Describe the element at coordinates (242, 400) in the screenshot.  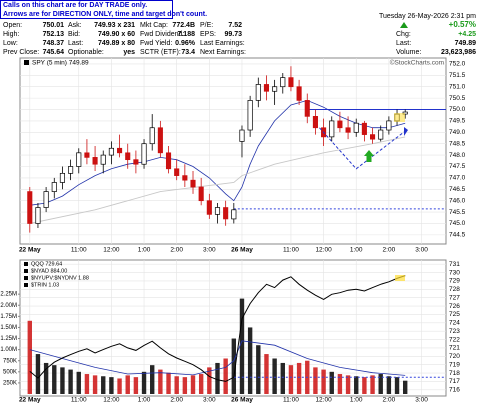
I see `x-tick-label: 26 May` at that location.